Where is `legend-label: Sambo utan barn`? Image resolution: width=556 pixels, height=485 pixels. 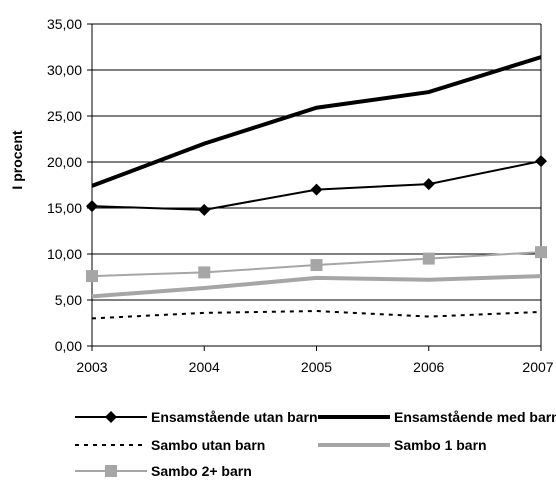
legend-label: Sambo utan barn is located at coordinates (208, 445).